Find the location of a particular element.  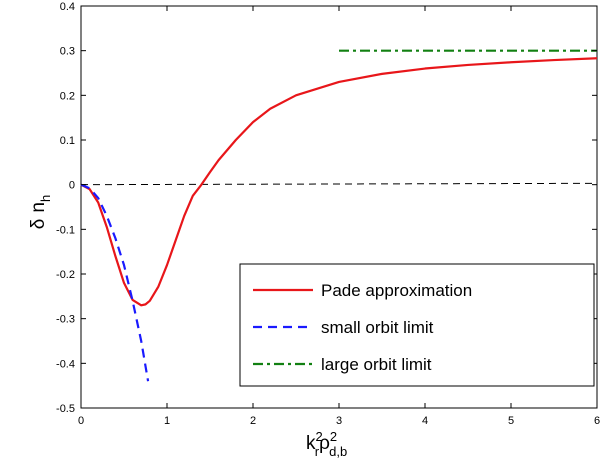

series-zero-reference is located at coordinates (339, 184).